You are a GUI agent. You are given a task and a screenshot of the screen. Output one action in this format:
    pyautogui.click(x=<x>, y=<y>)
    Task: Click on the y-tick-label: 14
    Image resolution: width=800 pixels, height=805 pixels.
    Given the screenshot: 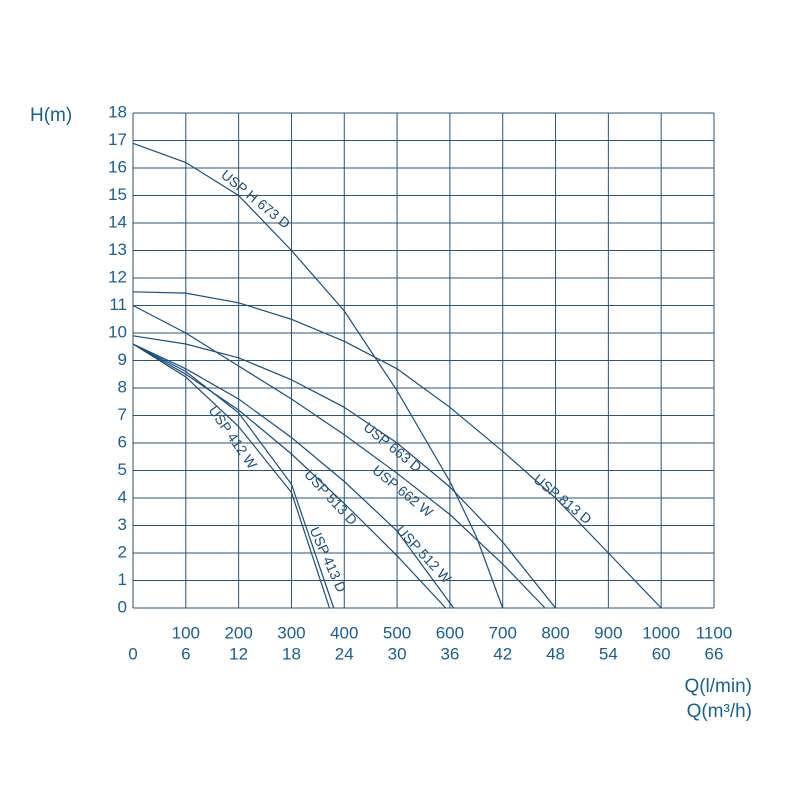 What is the action you would take?
    pyautogui.click(x=117, y=221)
    